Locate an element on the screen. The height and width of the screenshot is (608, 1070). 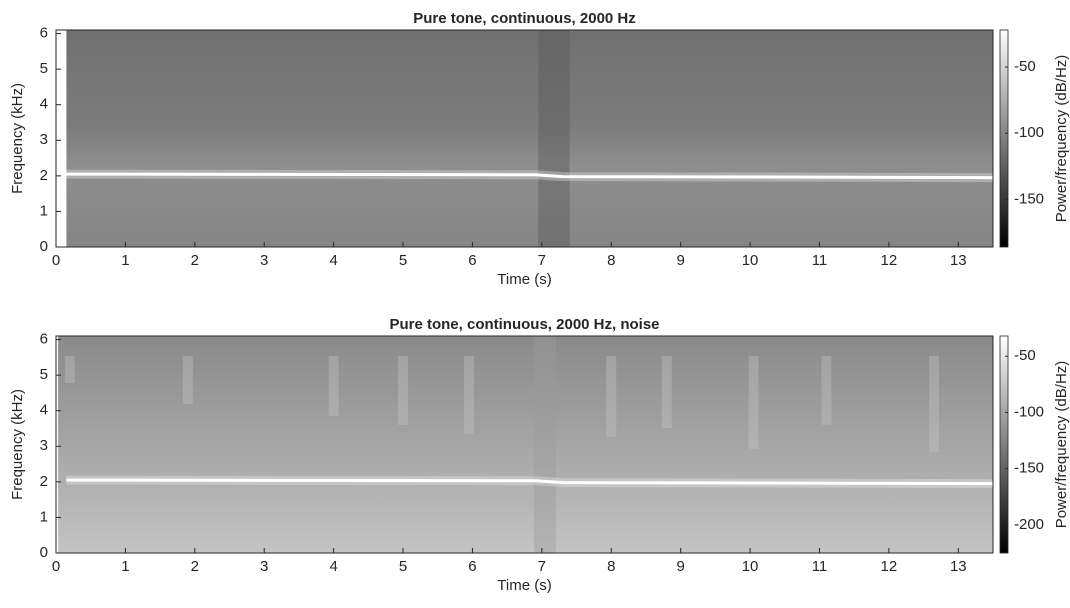
chart-title: Pure tone, continuous, 2000 Hz, noise is located at coordinates (524, 324).